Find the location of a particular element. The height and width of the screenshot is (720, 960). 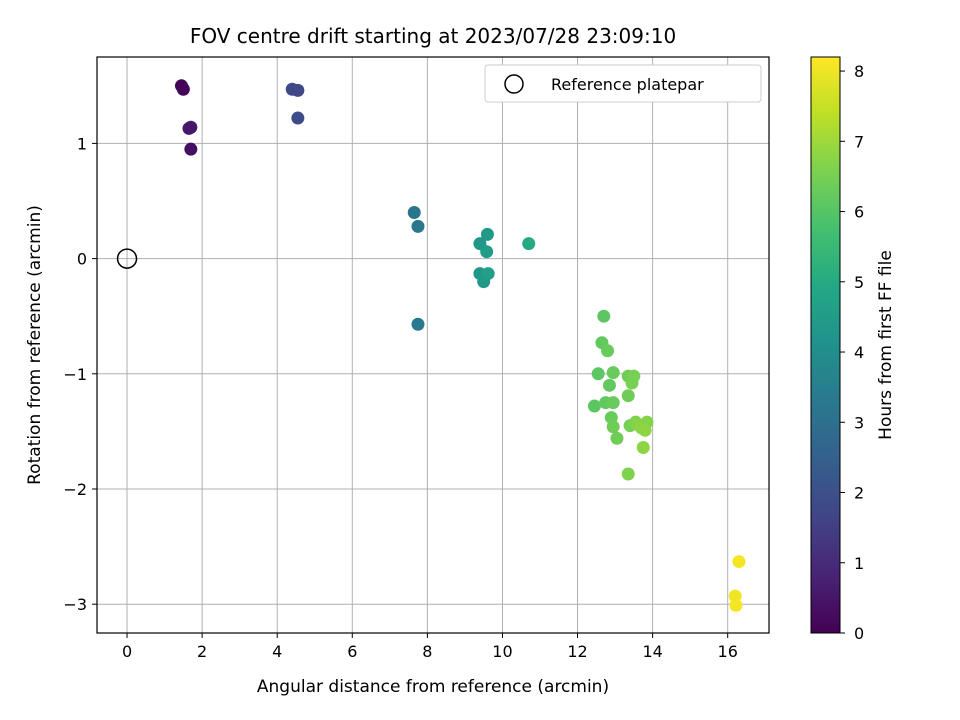

legend-entry-reference: Reference platepar is located at coordinates (627, 84).